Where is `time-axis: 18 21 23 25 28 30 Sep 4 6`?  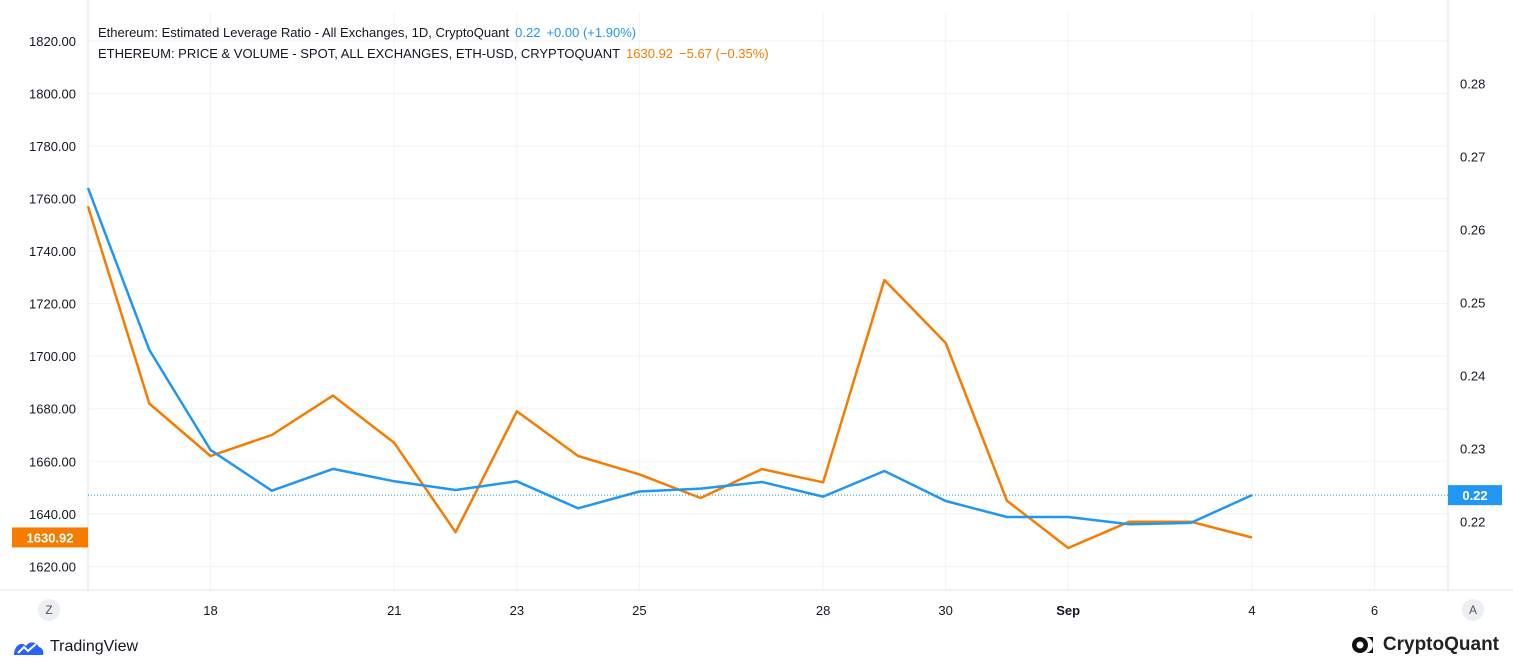 time-axis: 18 21 23 25 28 30 Sep 4 6 is located at coordinates (790, 610).